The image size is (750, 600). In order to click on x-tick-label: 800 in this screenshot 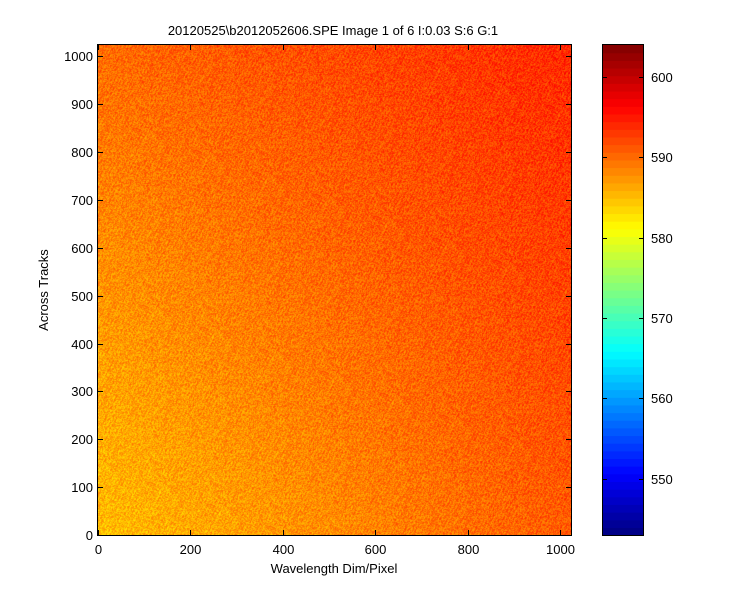, I will do `click(469, 549)`.